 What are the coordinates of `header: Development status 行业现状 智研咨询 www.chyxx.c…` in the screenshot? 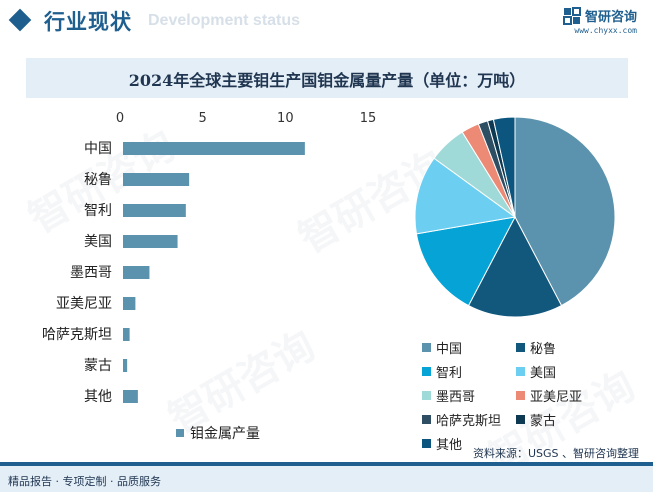 It's located at (326, 23).